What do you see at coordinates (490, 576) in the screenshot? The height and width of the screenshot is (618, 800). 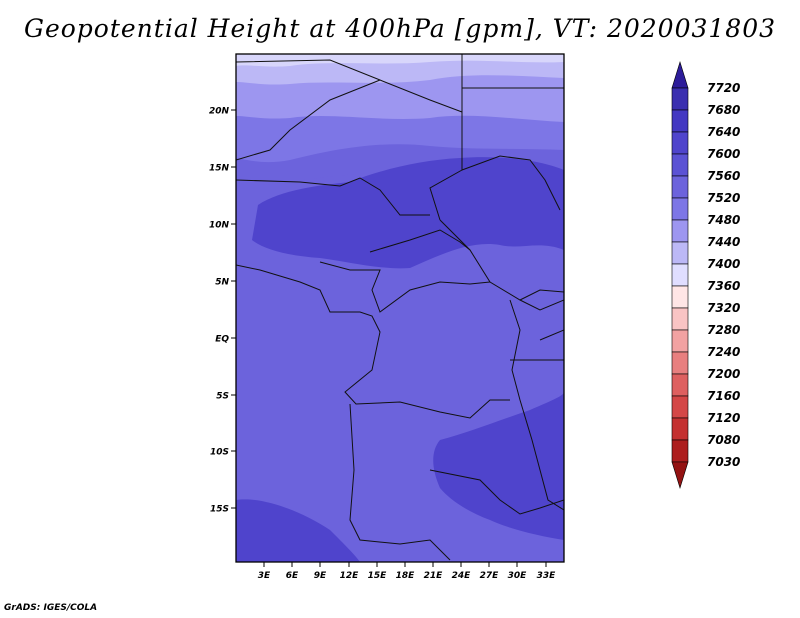 I see `lon-label: 27E` at bounding box center [490, 576].